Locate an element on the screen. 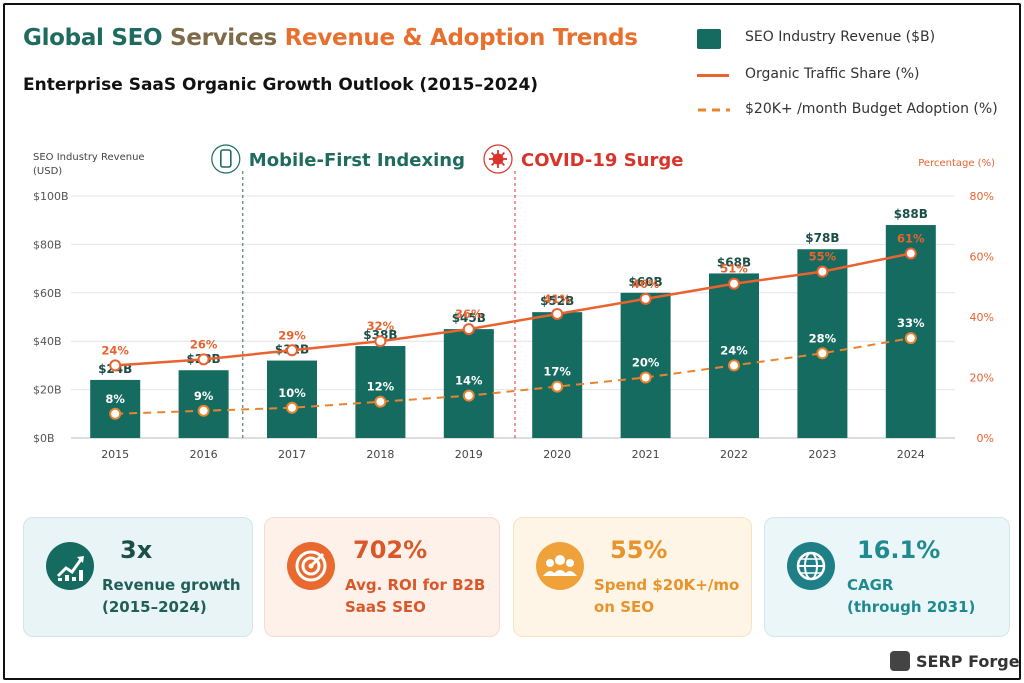  legend-label-dashed: $20K+ /month Budget Adoption (%) is located at coordinates (871, 109).